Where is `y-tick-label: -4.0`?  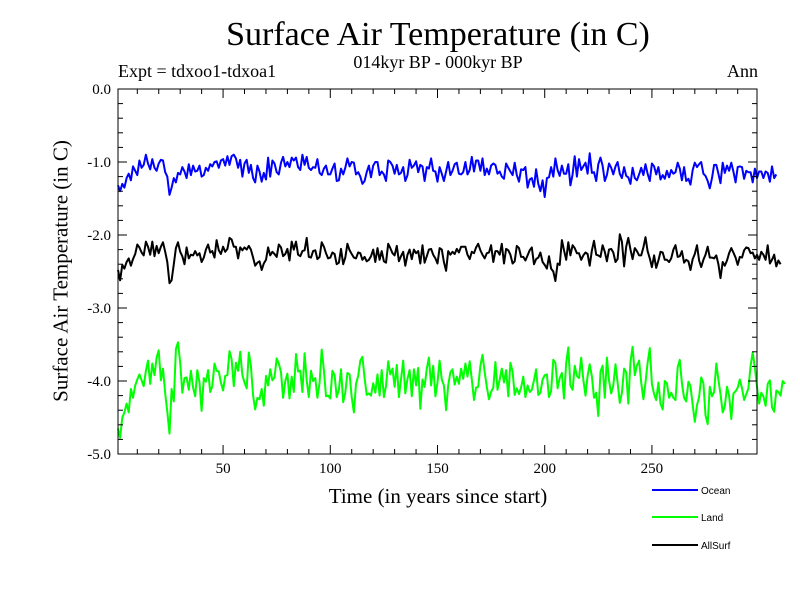
y-tick-label: -4.0 is located at coordinates (99, 382).